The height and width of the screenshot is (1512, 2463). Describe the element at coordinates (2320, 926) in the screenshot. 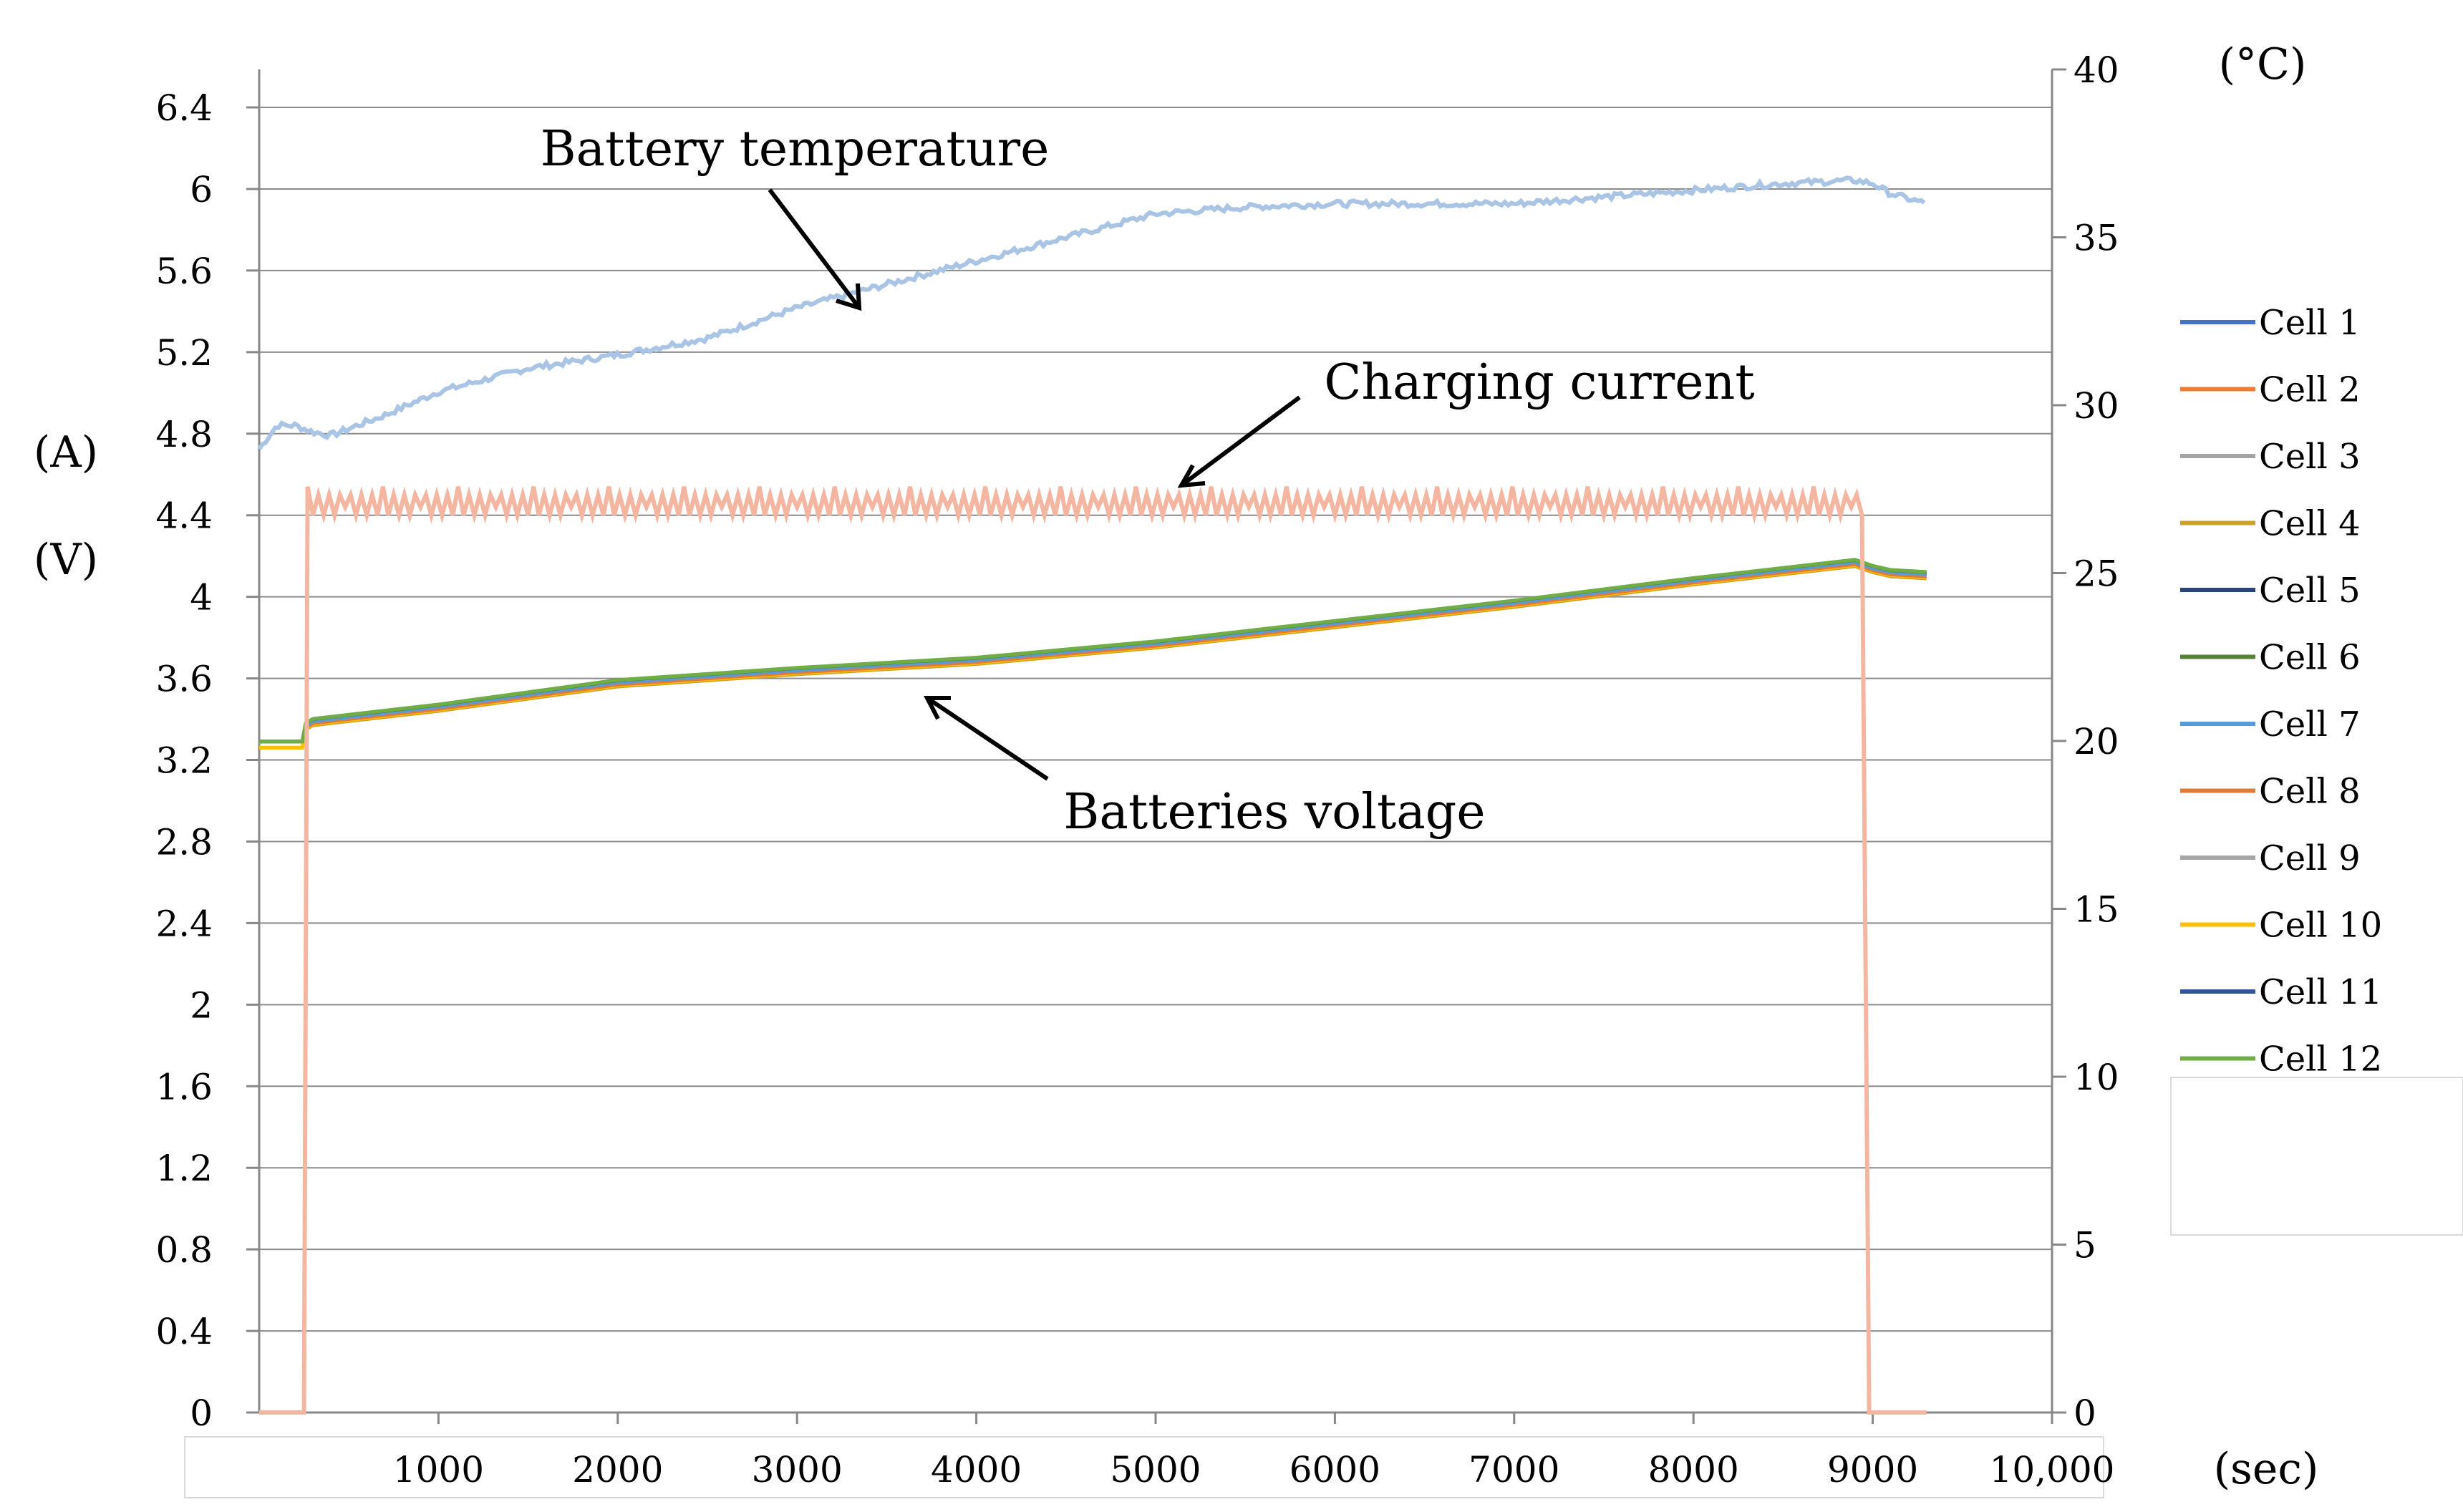

I see `legend-label-10: Cell 10` at that location.